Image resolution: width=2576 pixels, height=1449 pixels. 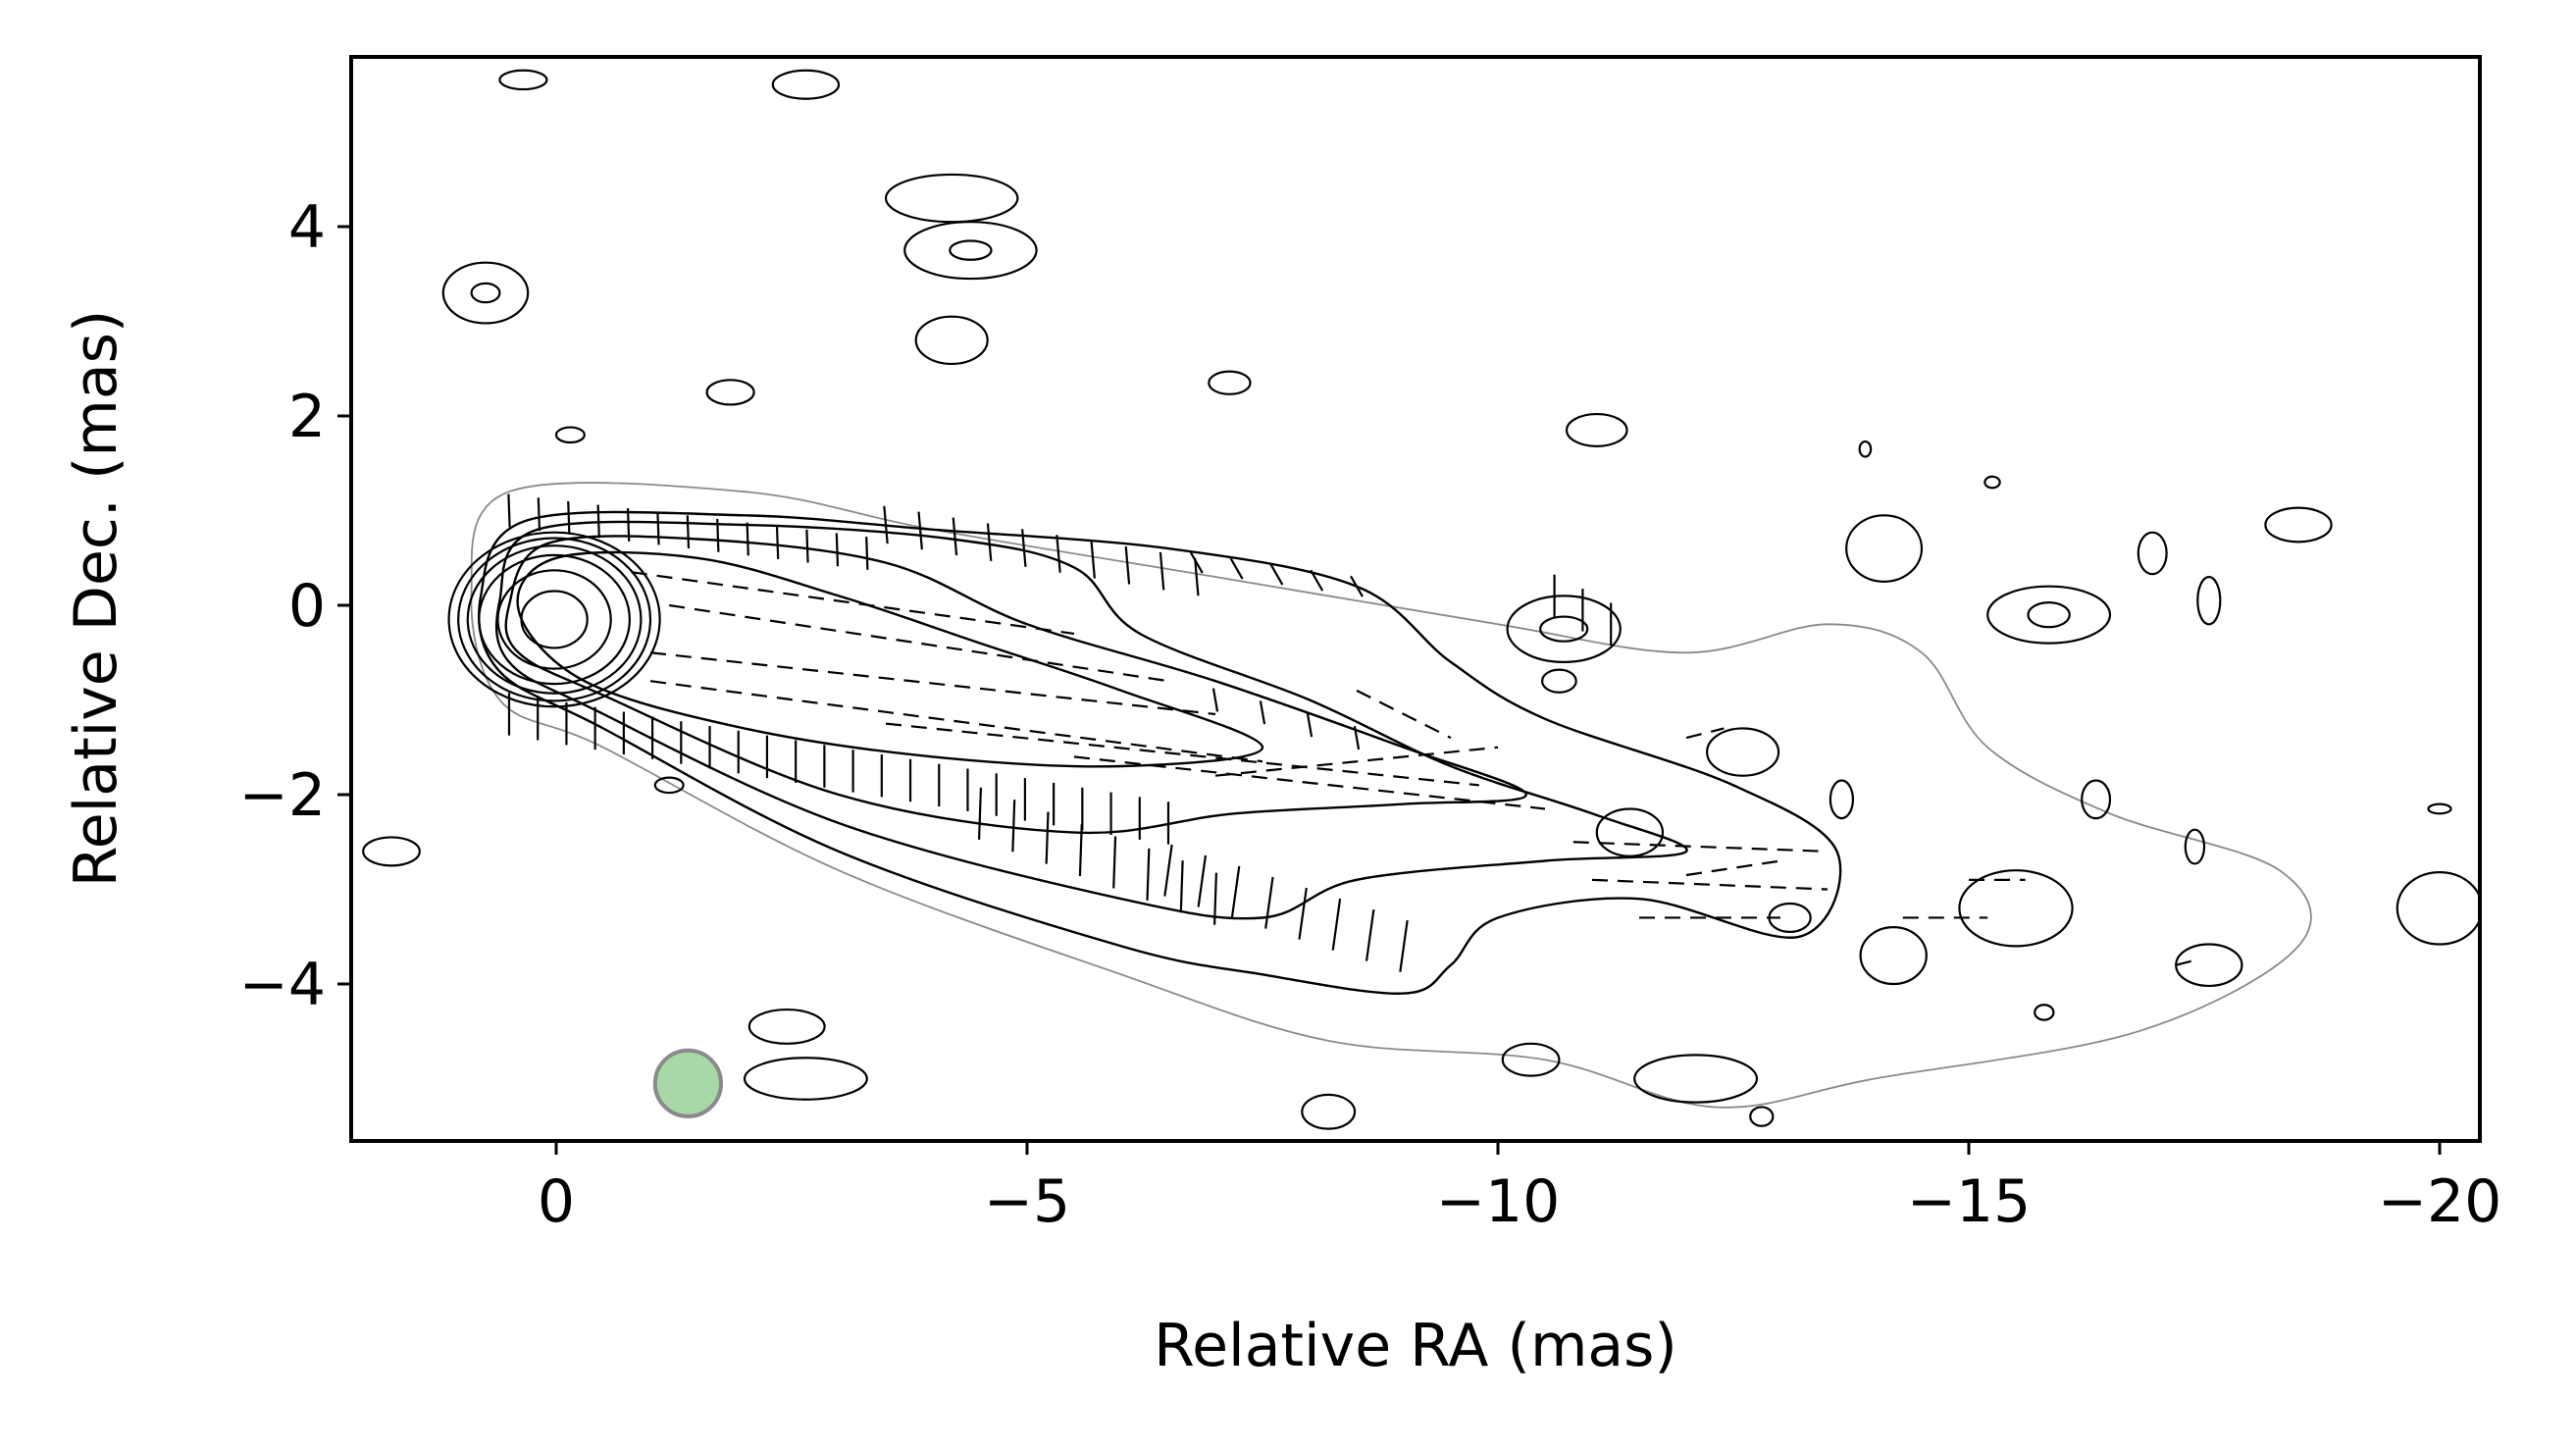 What do you see at coordinates (2440, 1202) in the screenshot?
I see `x-tick-label: −20` at bounding box center [2440, 1202].